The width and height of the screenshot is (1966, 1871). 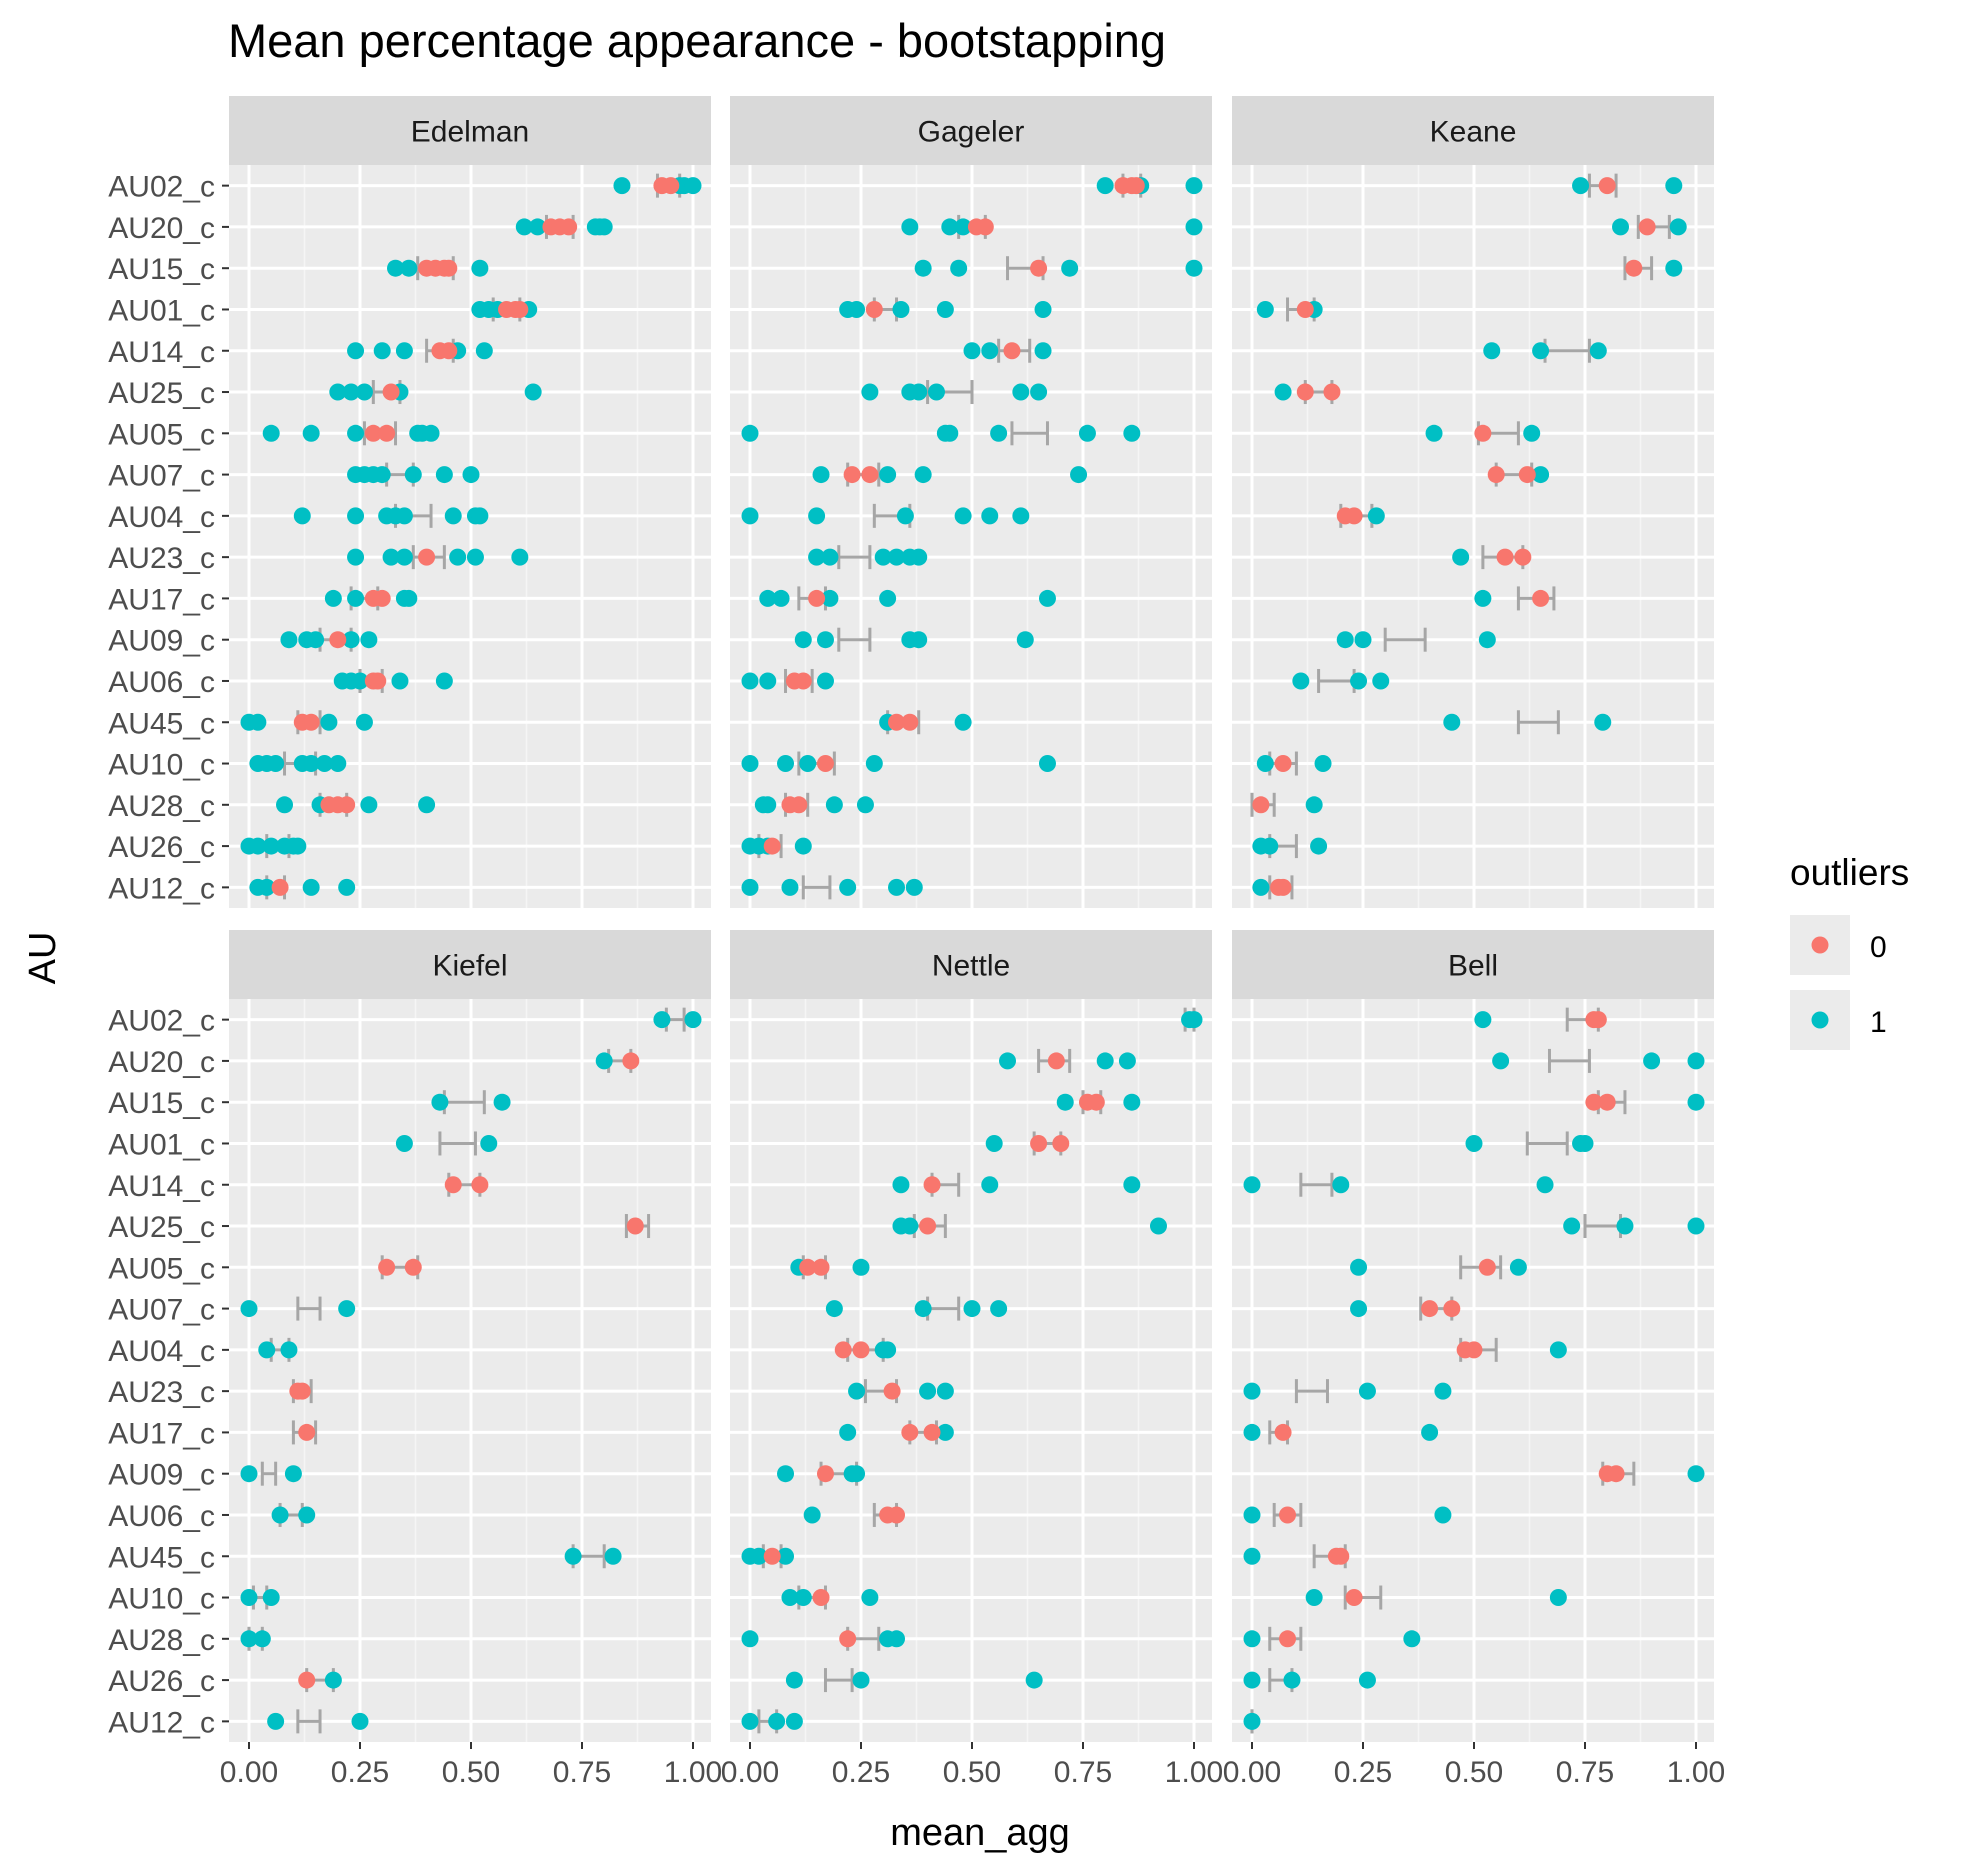 I want to click on y-tick-label: AU12_c, so click(x=161, y=1722).